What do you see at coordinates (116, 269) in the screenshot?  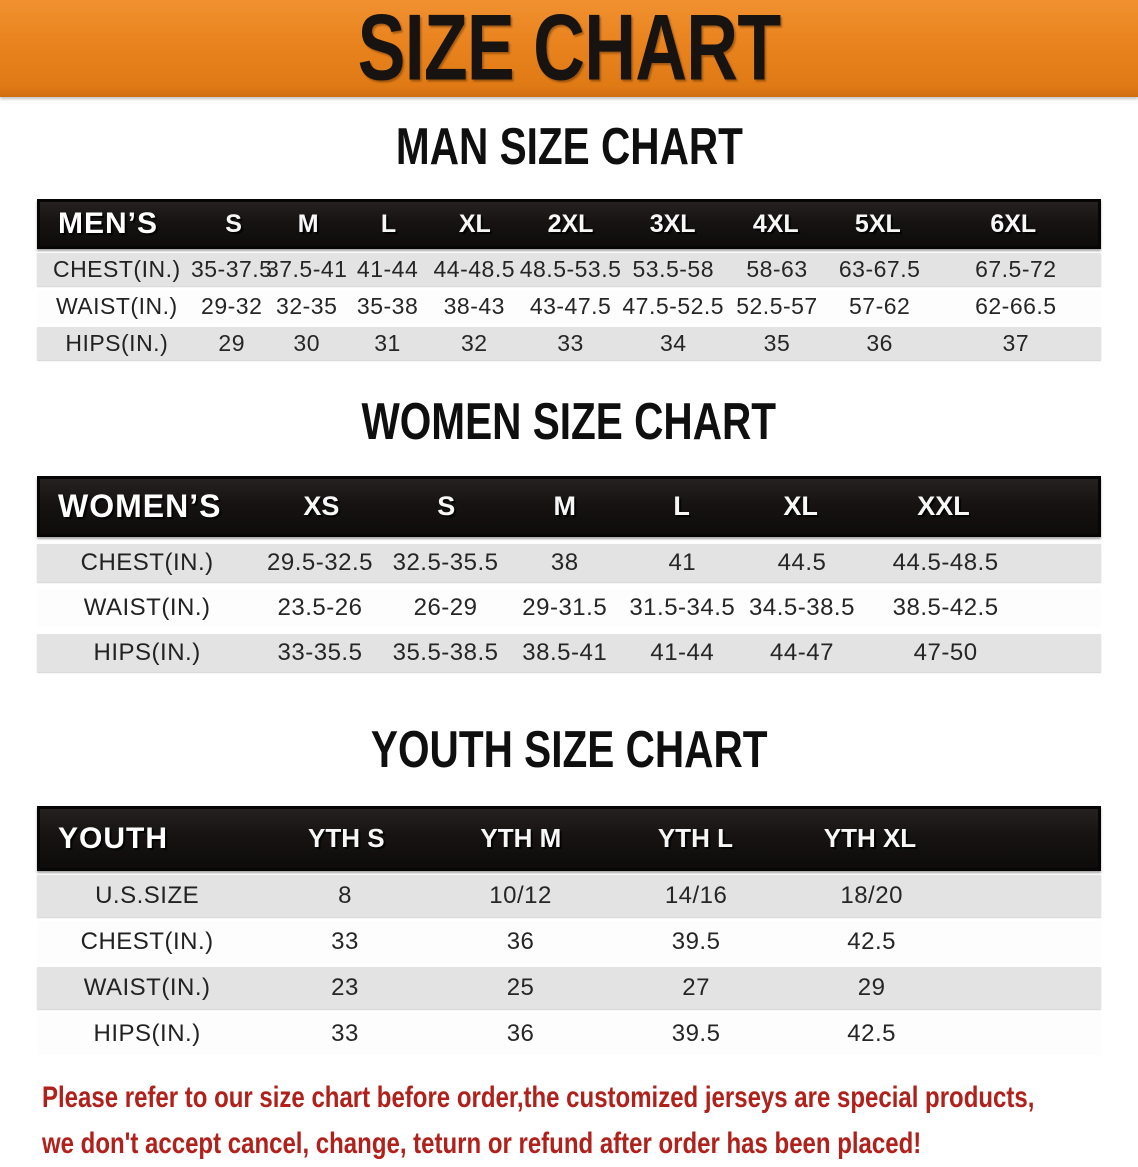 I see `men-chest-label: CHEST(IN.)` at bounding box center [116, 269].